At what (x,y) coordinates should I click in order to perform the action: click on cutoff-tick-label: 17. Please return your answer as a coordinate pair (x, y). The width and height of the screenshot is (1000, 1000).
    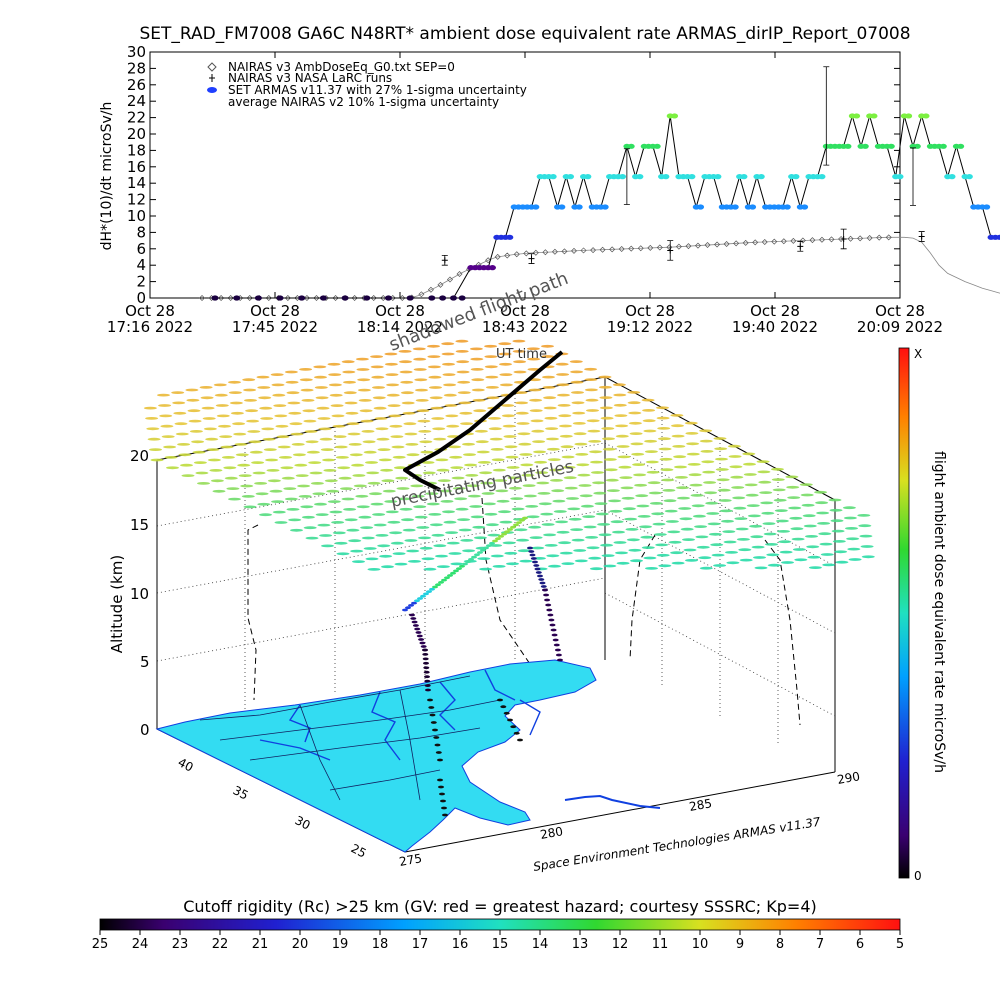
    Looking at the image, I should click on (420, 944).